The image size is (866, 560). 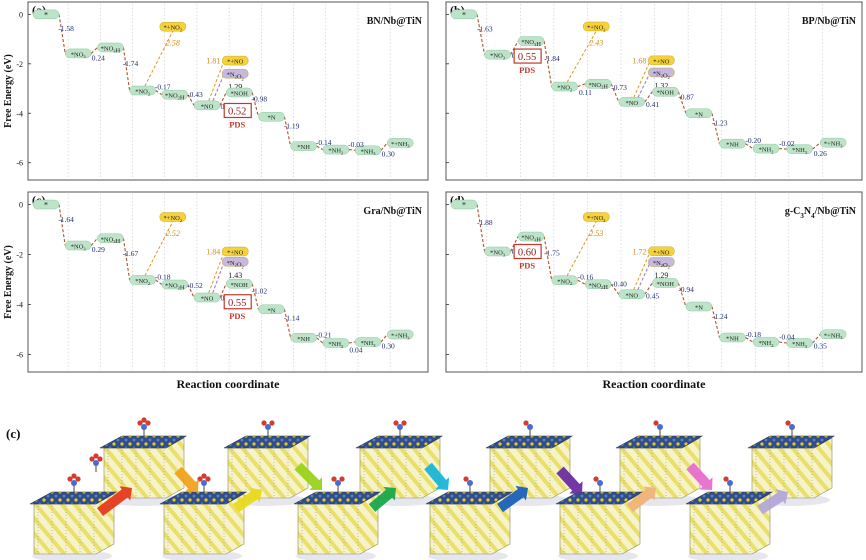 I want to click on y-tick-label: -2, so click(x=19, y=64).